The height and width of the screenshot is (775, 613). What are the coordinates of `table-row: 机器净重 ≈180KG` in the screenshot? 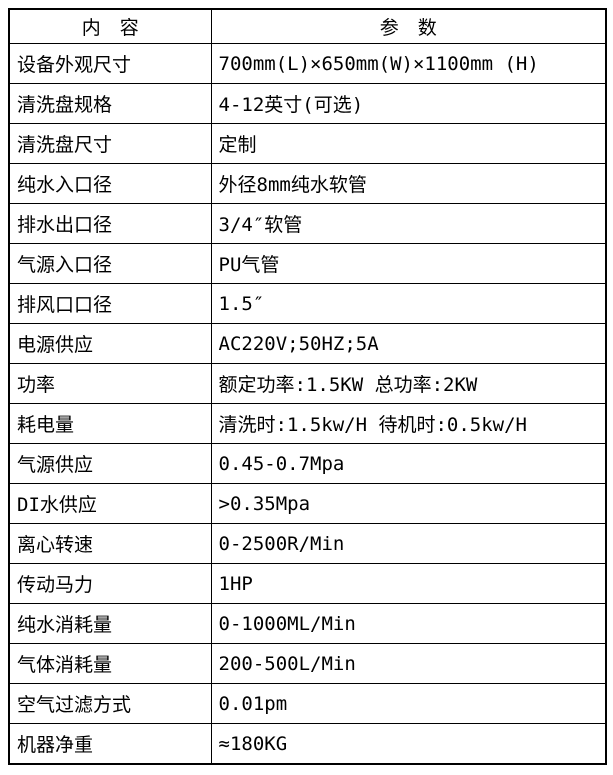 It's located at (307, 744).